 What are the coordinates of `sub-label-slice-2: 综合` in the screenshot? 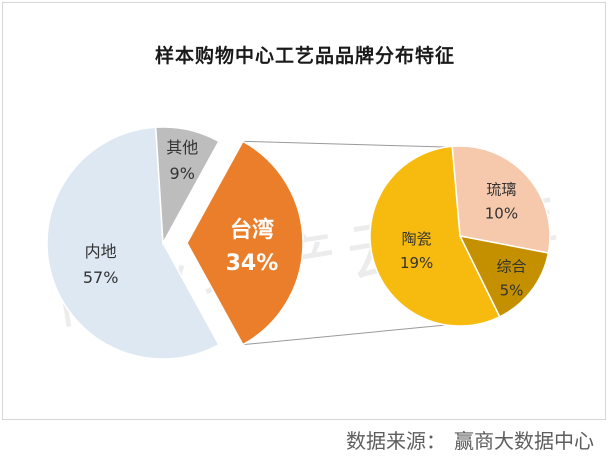 It's located at (512, 266).